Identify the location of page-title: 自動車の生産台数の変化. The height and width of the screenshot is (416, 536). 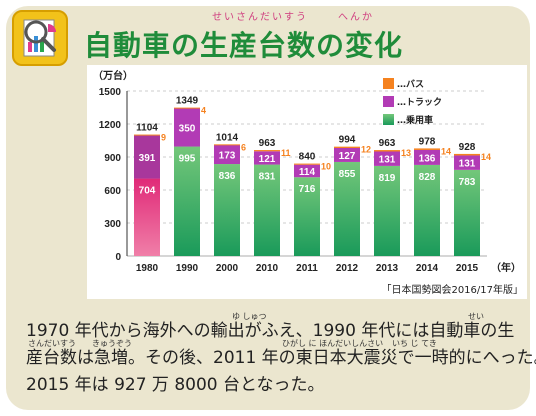
(244, 45).